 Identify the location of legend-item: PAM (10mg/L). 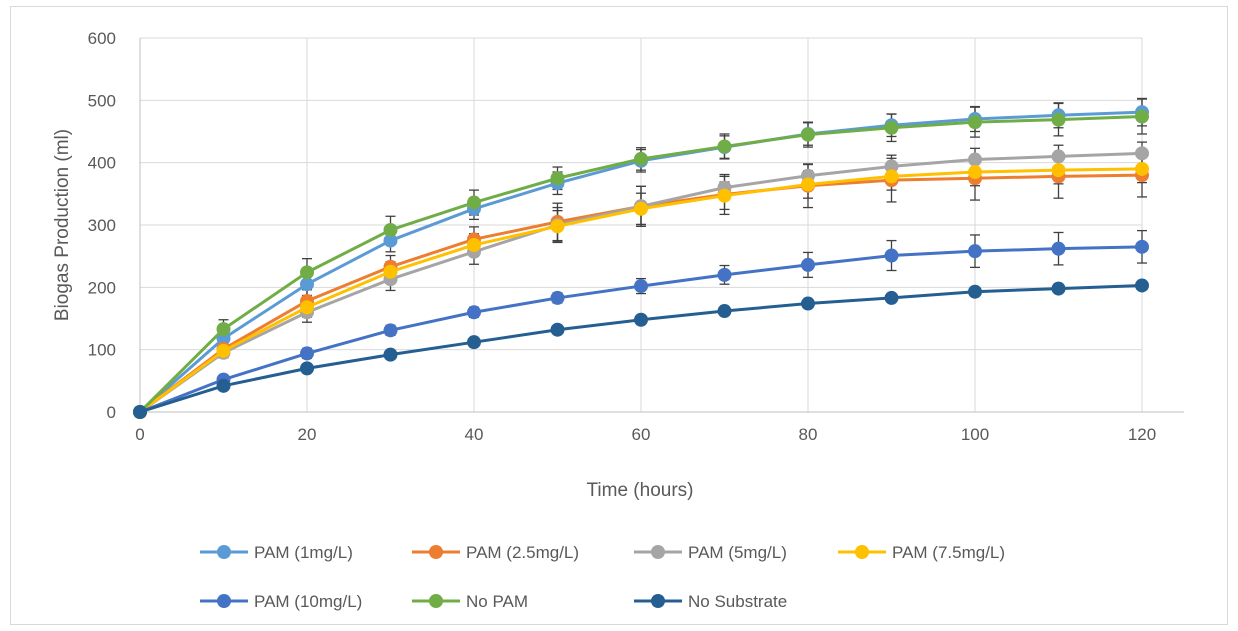
(281, 601).